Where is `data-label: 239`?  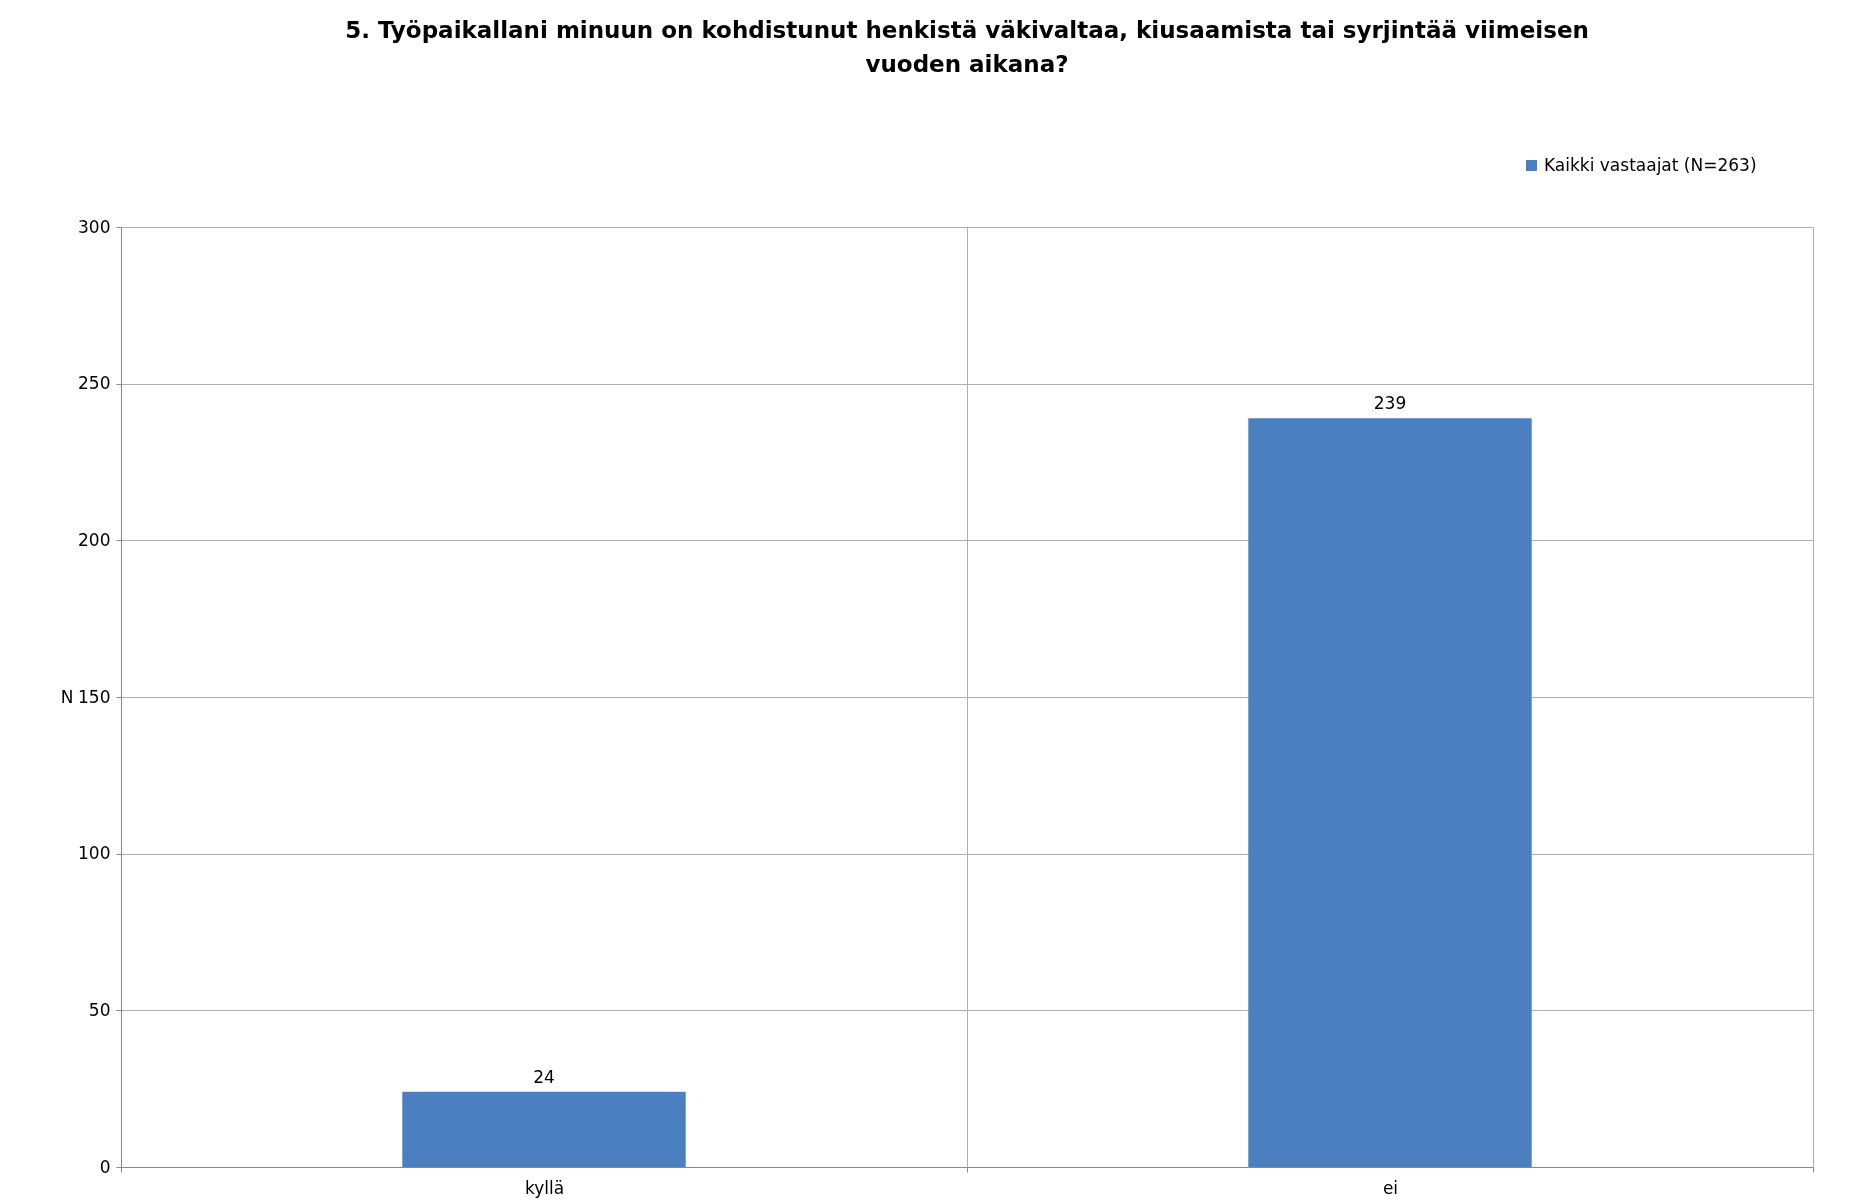 data-label: 239 is located at coordinates (1390, 403).